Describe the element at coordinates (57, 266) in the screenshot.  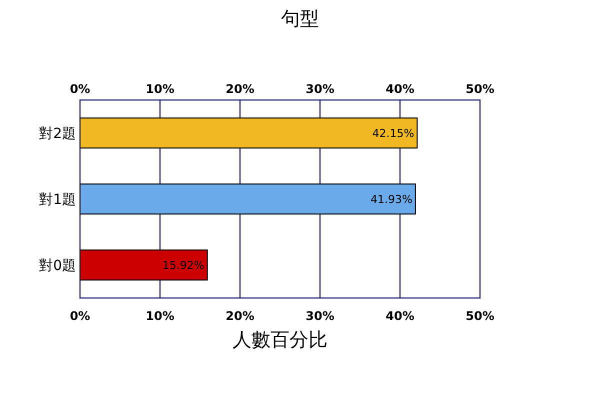
I see `y-tick-label: 對0題` at that location.